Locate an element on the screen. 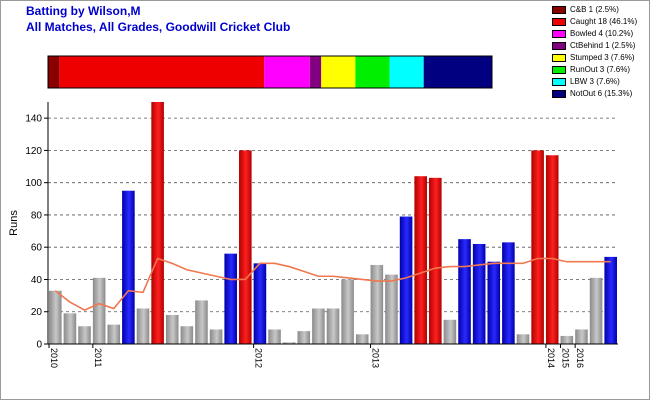  stack-segment-bowled is located at coordinates (287, 72).